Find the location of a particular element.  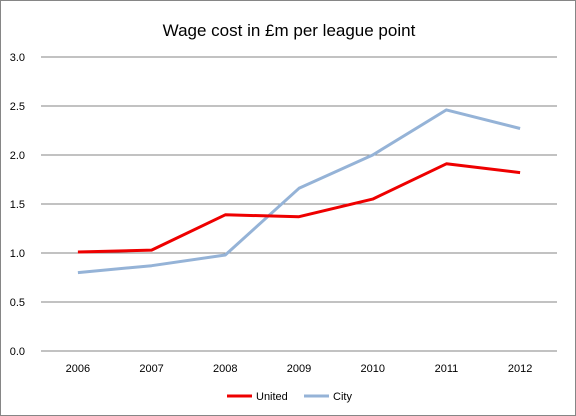

x-tick-label-3: 2009 is located at coordinates (299, 369).